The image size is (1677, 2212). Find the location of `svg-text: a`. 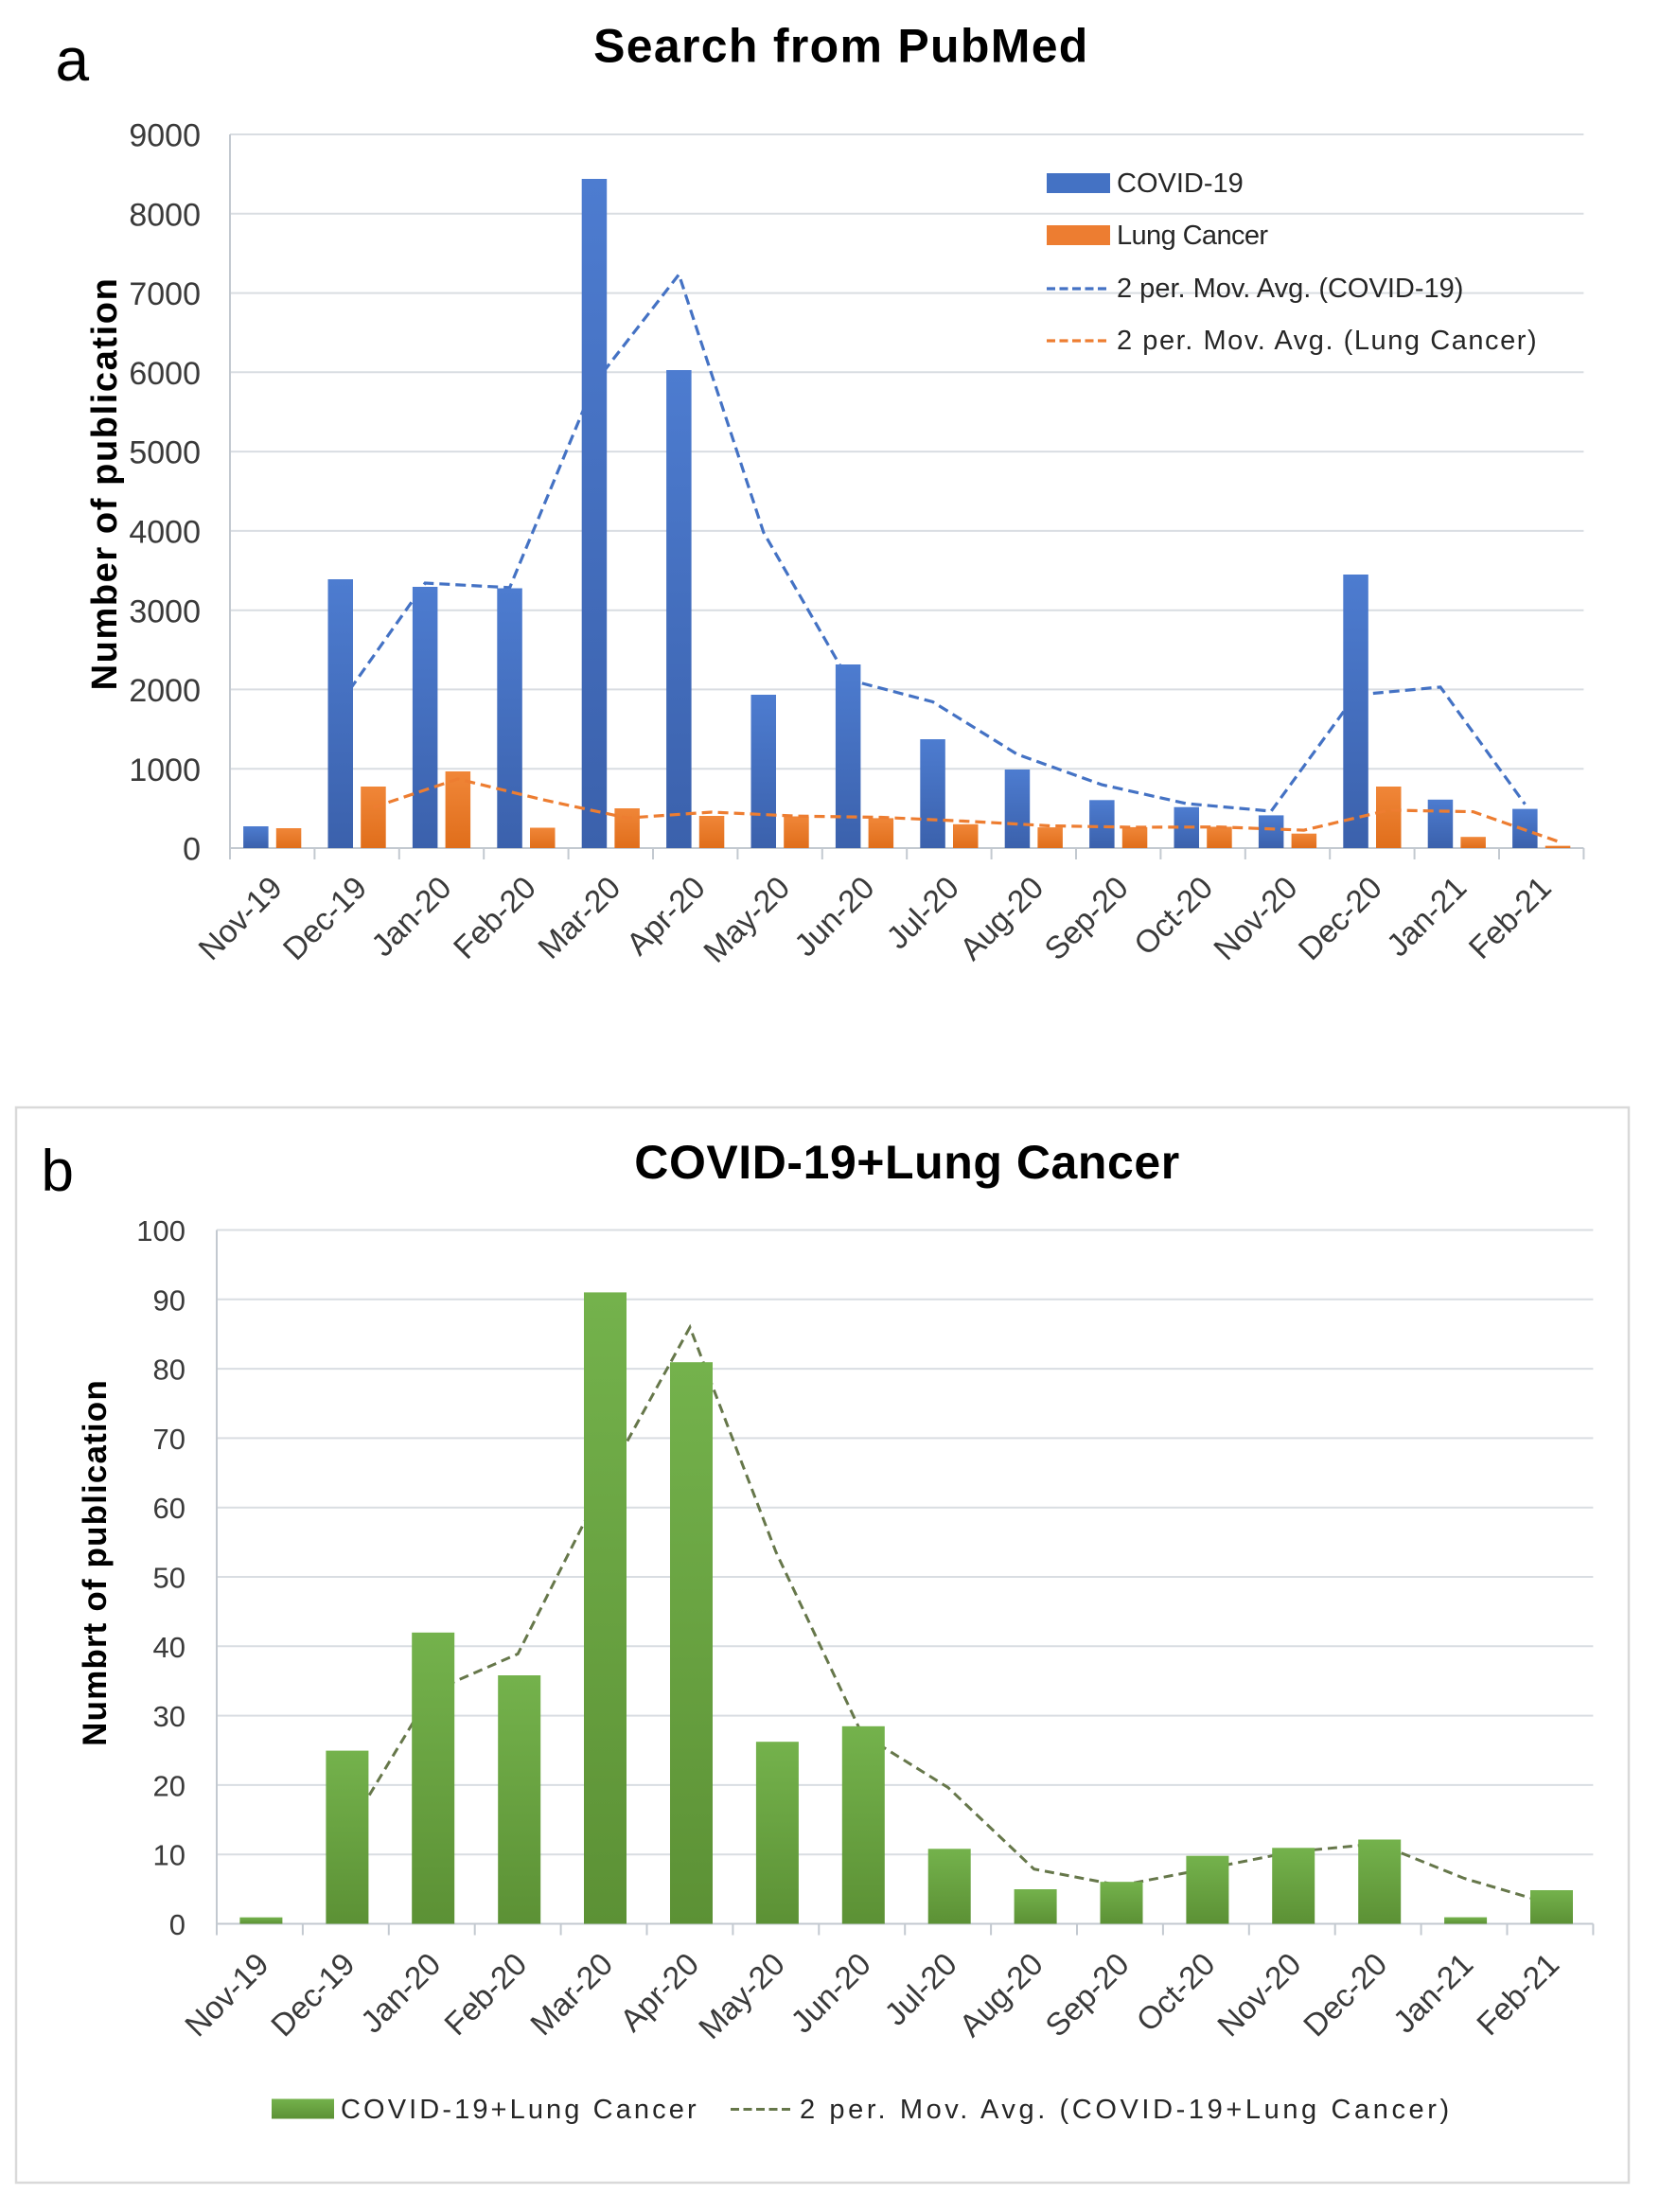

svg-text: a is located at coordinates (73, 60).